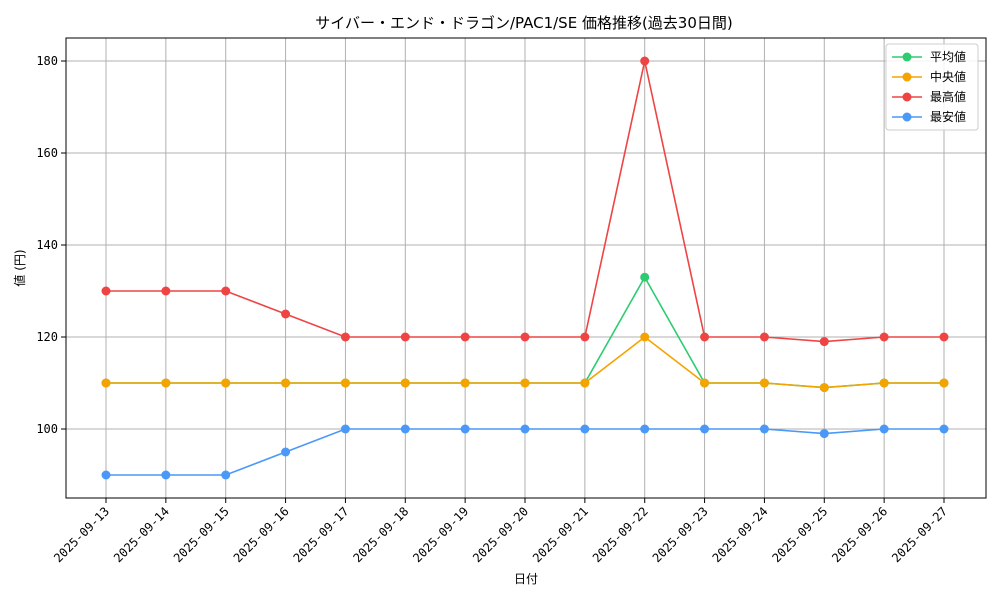  What do you see at coordinates (47, 153) in the screenshot?
I see `y-tick-label: 160` at bounding box center [47, 153].